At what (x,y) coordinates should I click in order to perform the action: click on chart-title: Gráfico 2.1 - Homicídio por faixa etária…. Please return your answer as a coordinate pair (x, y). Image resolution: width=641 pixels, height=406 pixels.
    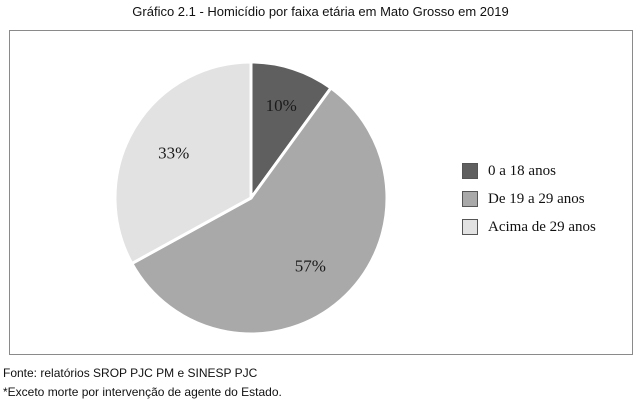
    Looking at the image, I should click on (320, 11).